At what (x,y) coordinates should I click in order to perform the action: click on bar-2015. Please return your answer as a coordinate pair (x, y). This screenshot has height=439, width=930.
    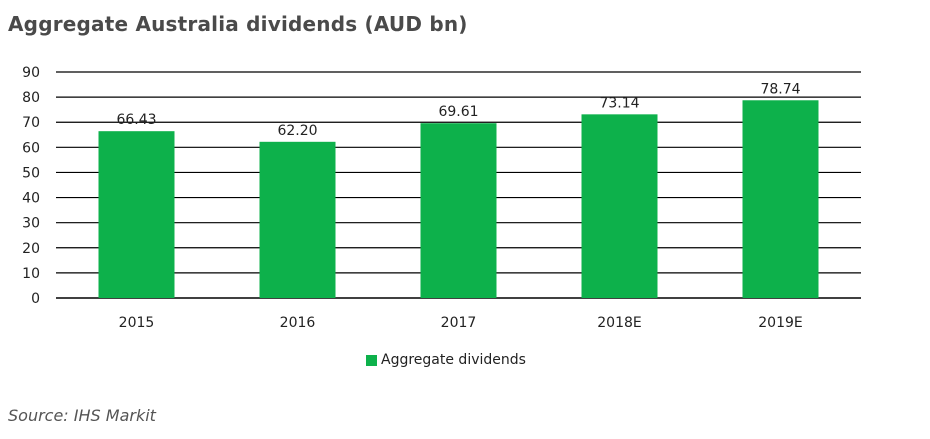
    Looking at the image, I should click on (136, 214).